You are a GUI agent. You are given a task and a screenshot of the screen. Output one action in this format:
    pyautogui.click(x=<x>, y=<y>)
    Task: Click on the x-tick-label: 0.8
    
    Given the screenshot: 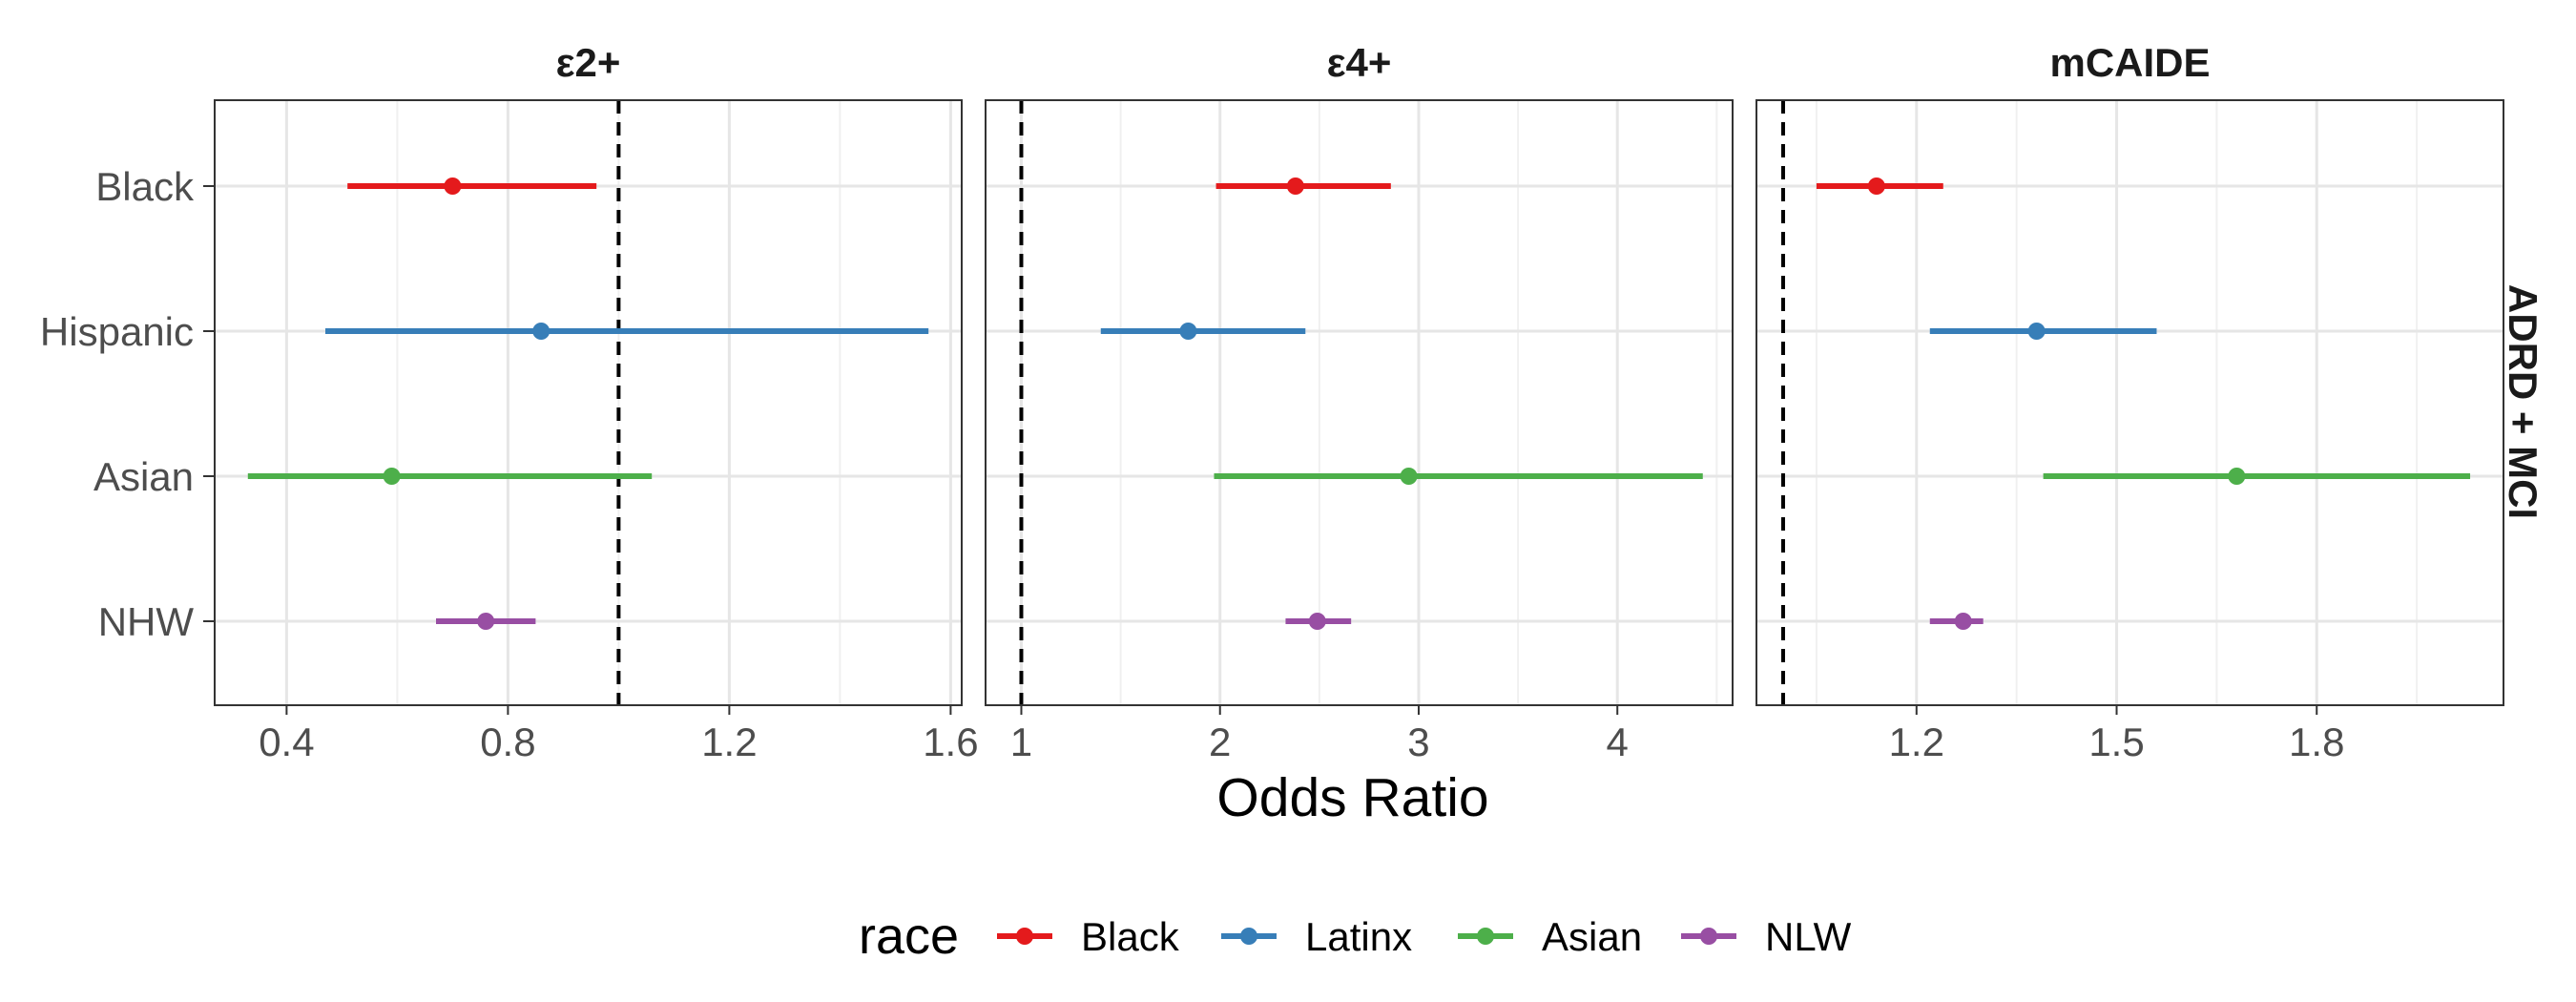 What is the action you would take?
    pyautogui.click(x=507, y=742)
    